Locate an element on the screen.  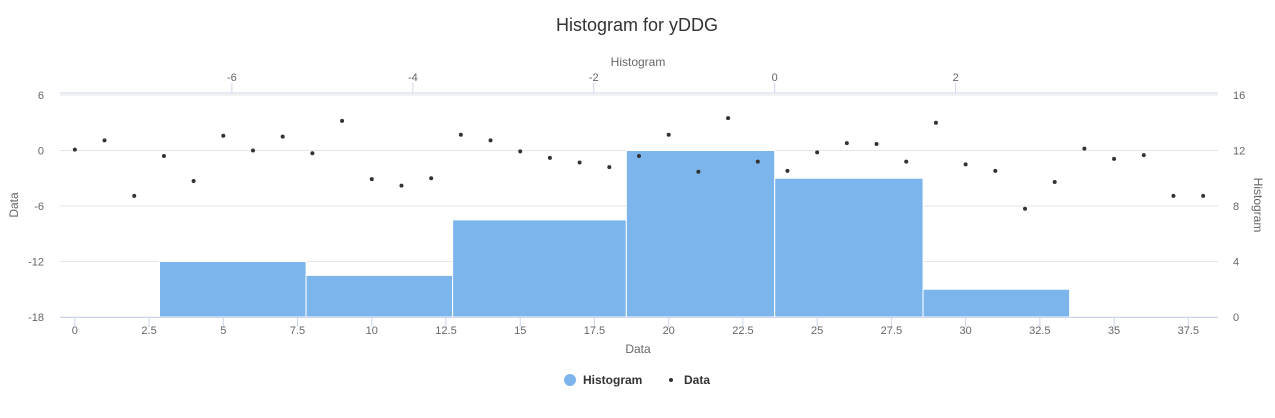
x-axis-title: Data is located at coordinates (638, 349).